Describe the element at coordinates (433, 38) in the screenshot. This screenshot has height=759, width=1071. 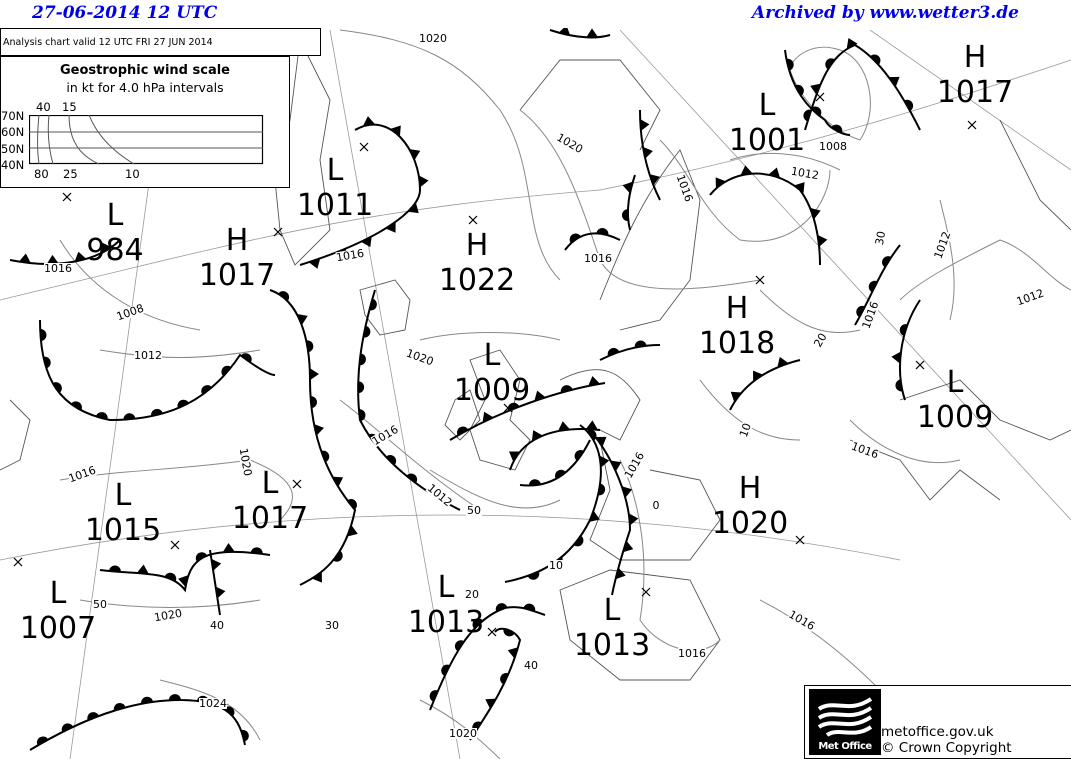
I see `isobar-label: 1020` at that location.